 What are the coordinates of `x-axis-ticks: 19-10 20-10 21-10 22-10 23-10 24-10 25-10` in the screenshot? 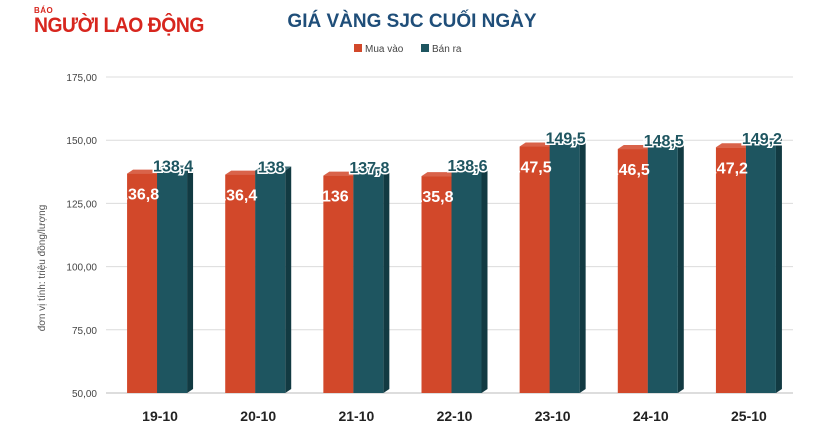 It's located at (454, 416).